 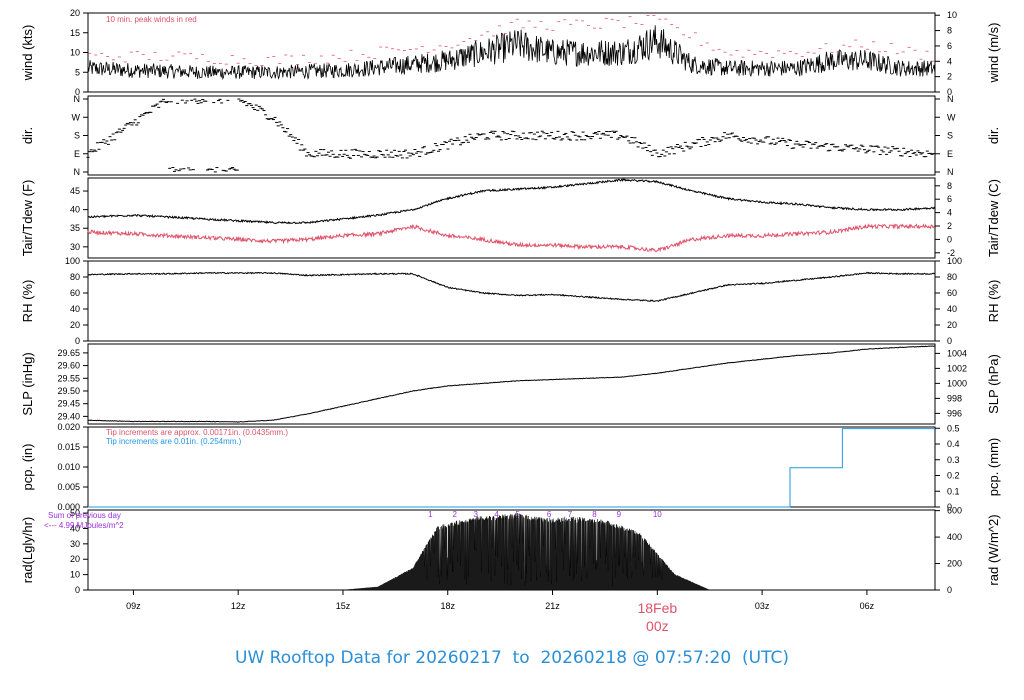 What do you see at coordinates (68, 487) in the screenshot?
I see `tick-label-left-pcp: 0.005` at bounding box center [68, 487].